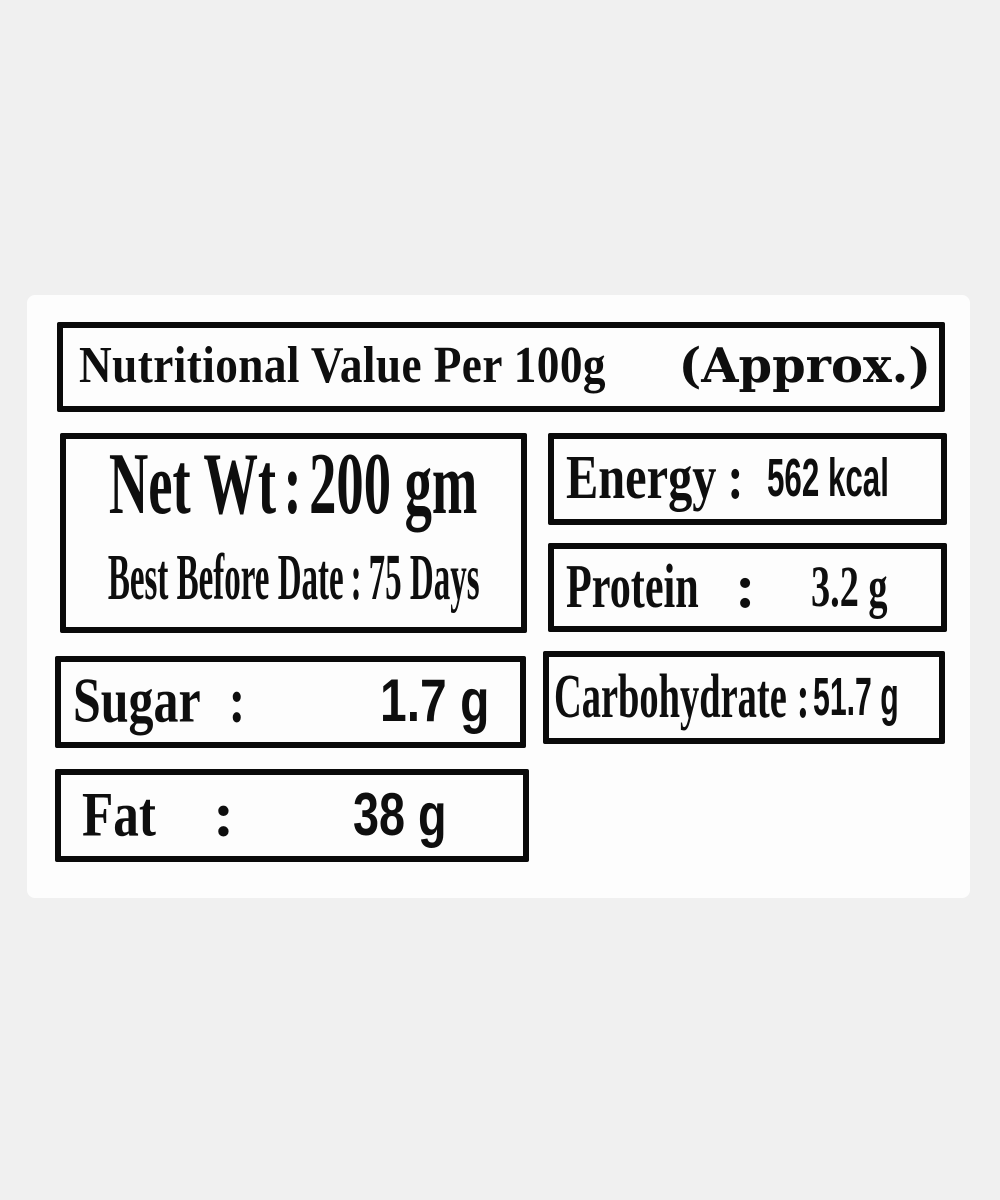 The width and height of the screenshot is (1000, 1200). I want to click on sugar-label: Sugar, so click(137, 700).